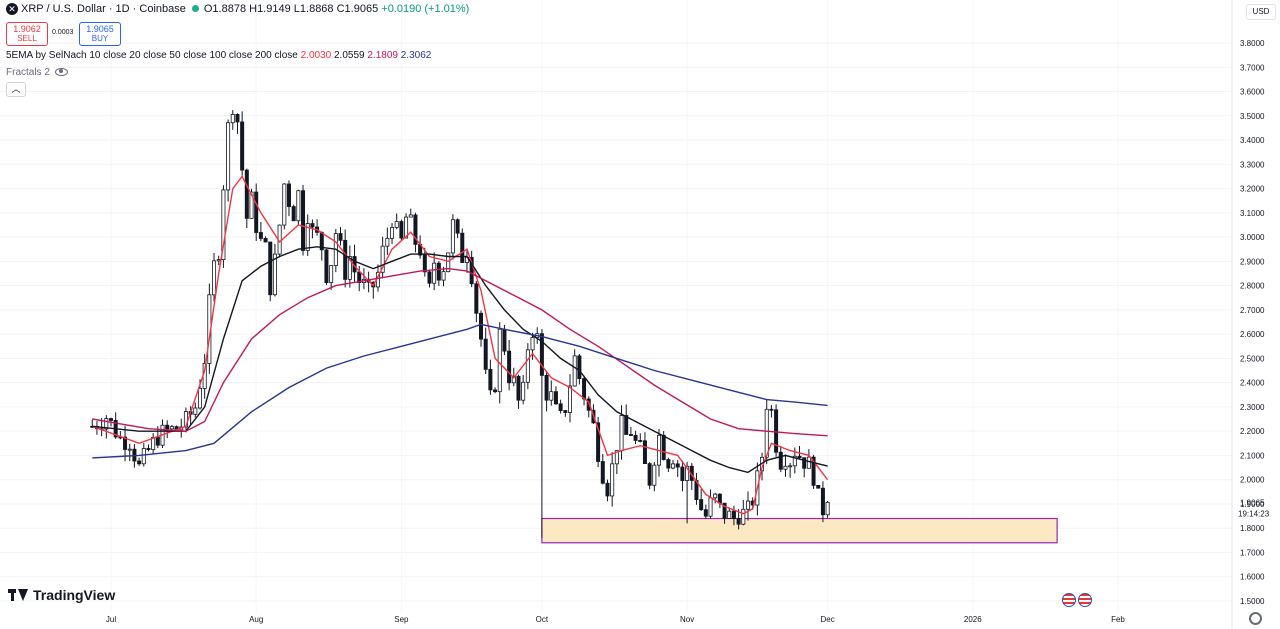  What do you see at coordinates (1255, 618) in the screenshot?
I see `gear-icon` at bounding box center [1255, 618].